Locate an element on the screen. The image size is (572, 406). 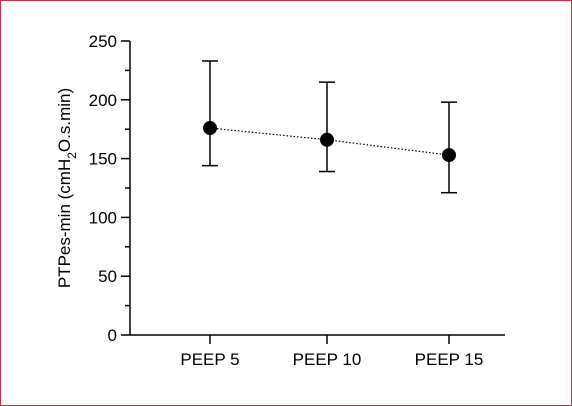
y-tick-label: 250 is located at coordinates (103, 41).